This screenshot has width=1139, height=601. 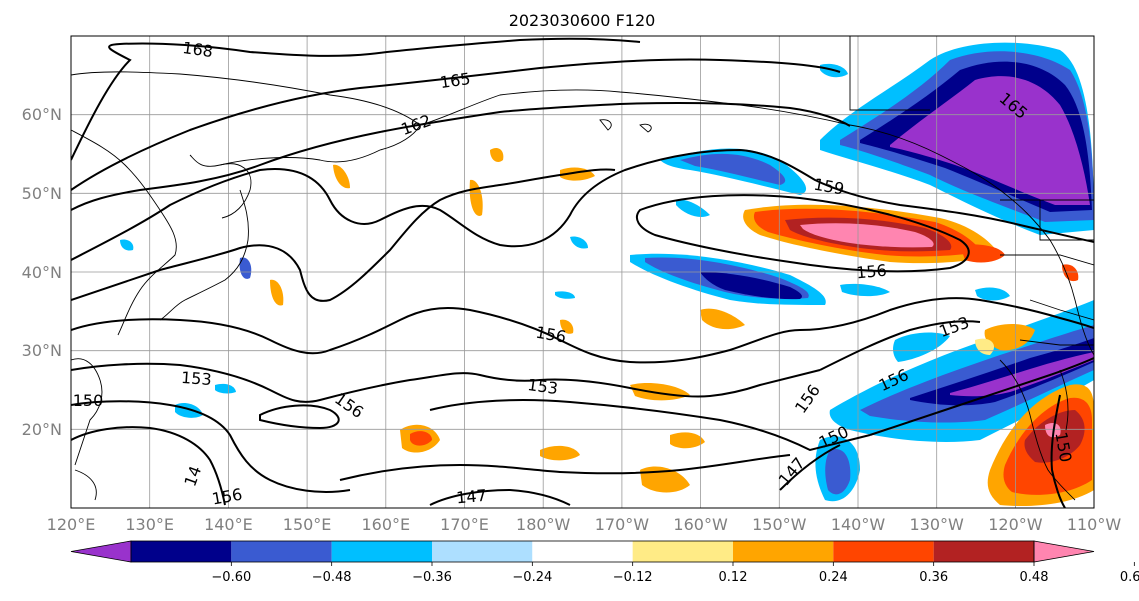 I want to click on contour-label: 147, so click(x=471, y=497).